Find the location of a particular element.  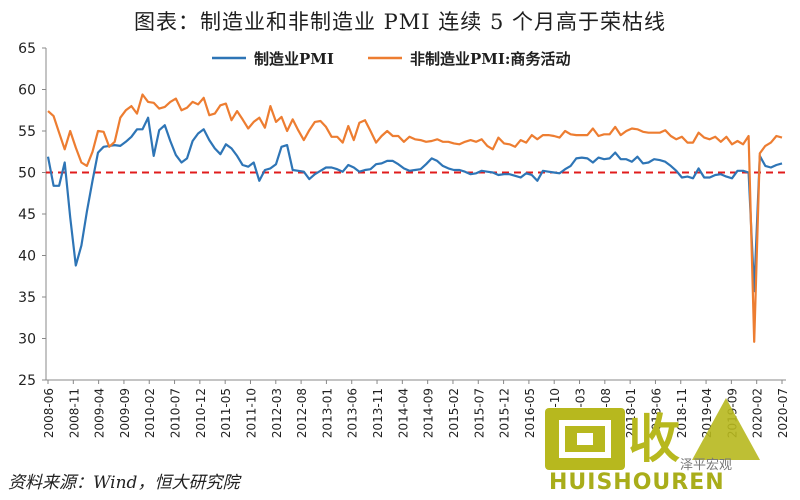

legend: 制造业PMI 非制造业PMI:商务活动 is located at coordinates (391, 59).